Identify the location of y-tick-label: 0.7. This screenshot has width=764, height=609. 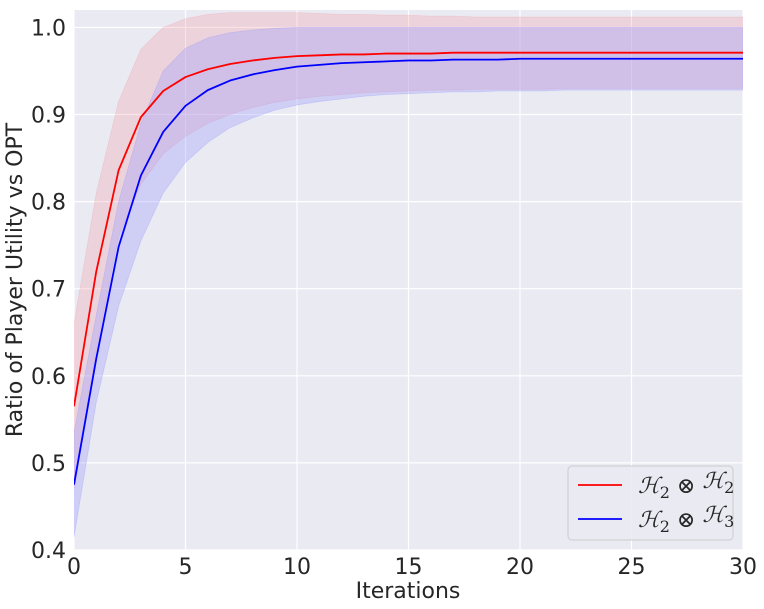
(48, 290).